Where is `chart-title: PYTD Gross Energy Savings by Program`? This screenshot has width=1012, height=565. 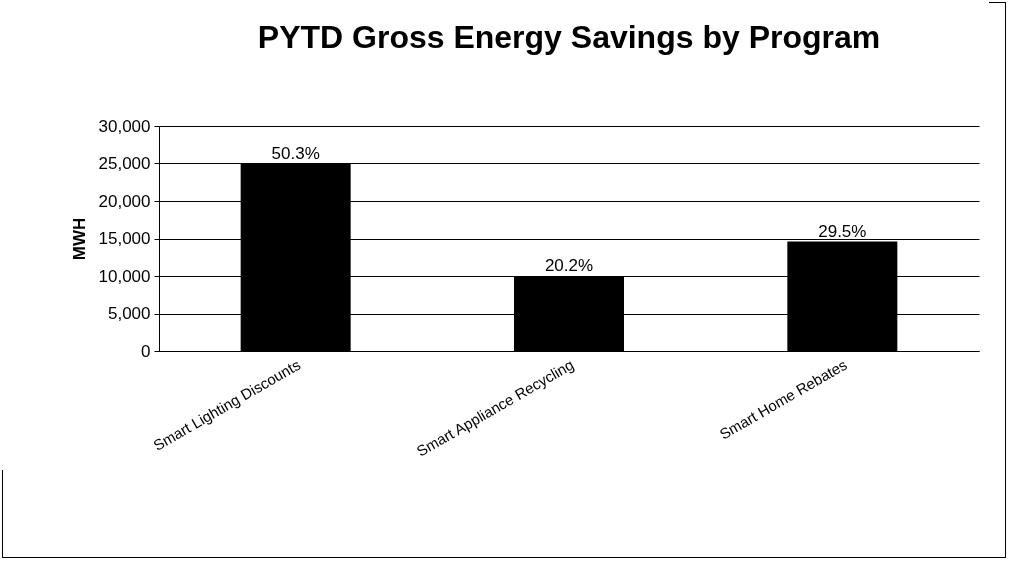
chart-title: PYTD Gross Energy Savings by Program is located at coordinates (569, 37).